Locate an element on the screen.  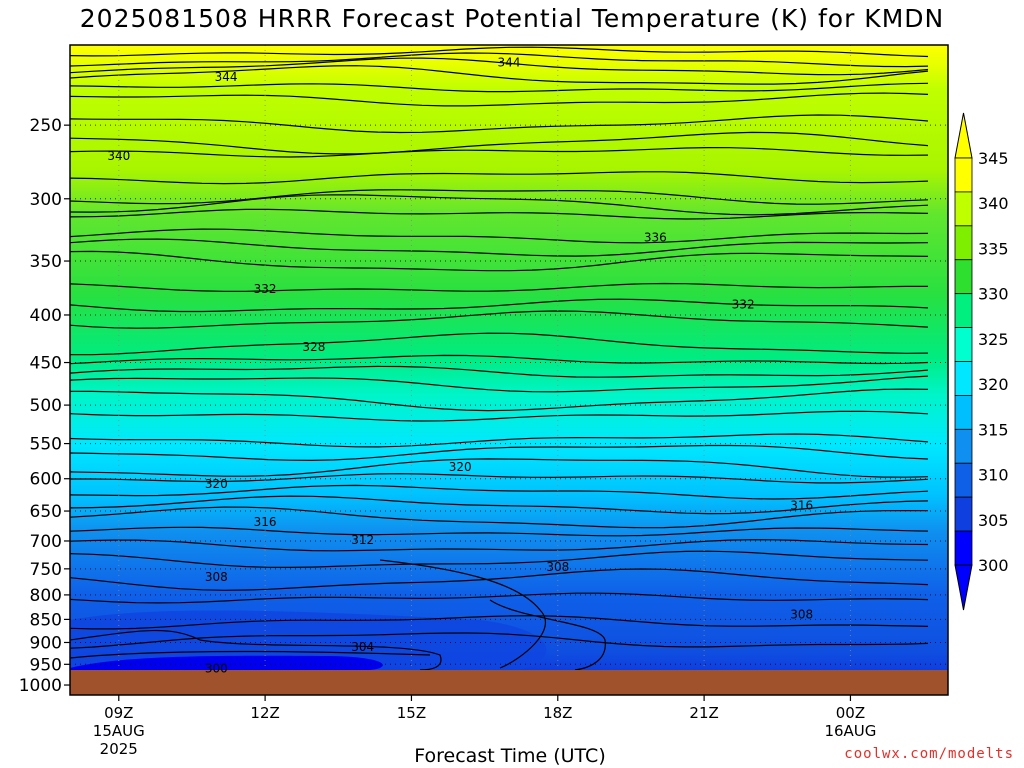
credit-text: coolwx.com/modelts is located at coordinates (929, 754).